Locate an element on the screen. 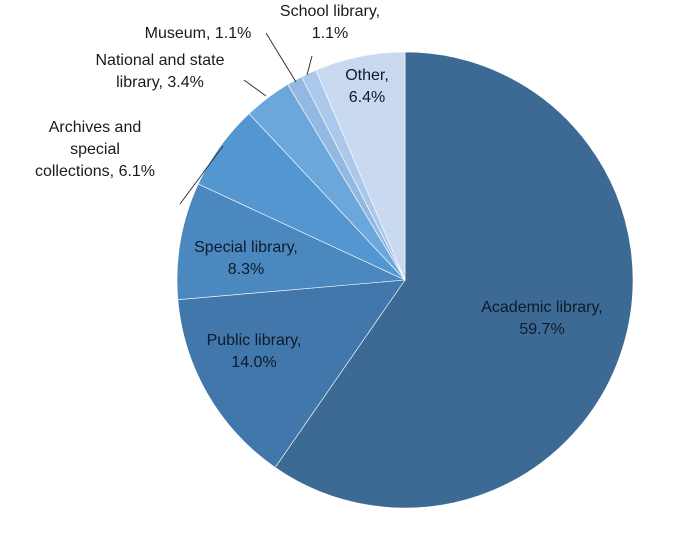 The image size is (687, 544). label-line: collections, 6.1% is located at coordinates (95, 171).